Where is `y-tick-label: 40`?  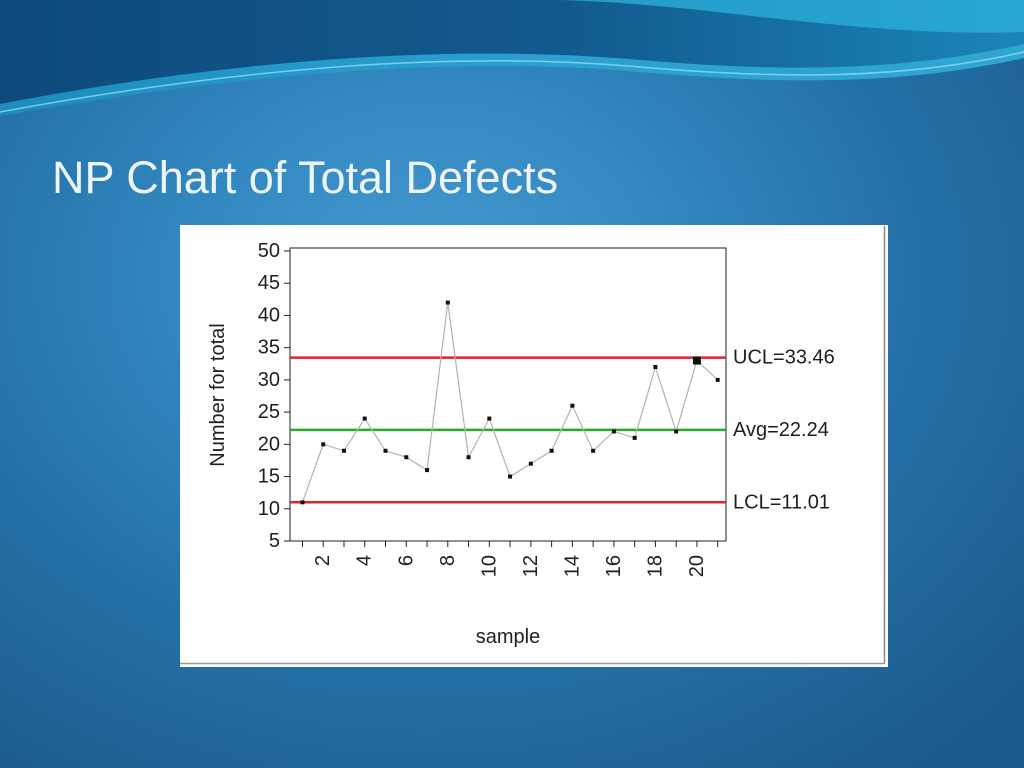 y-tick-label: 40 is located at coordinates (269, 315).